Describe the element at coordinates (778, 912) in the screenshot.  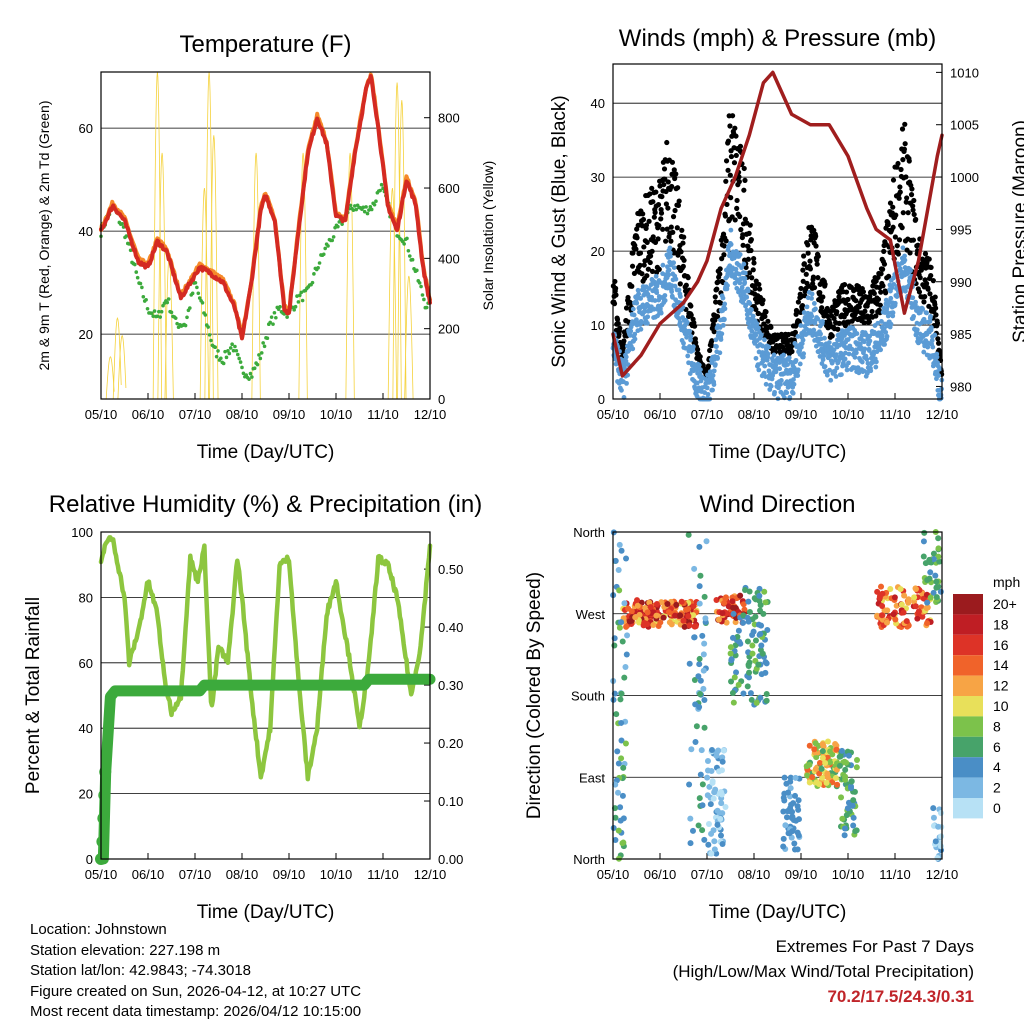
I see `x-axis-label: Time (Day/UTC)` at that location.